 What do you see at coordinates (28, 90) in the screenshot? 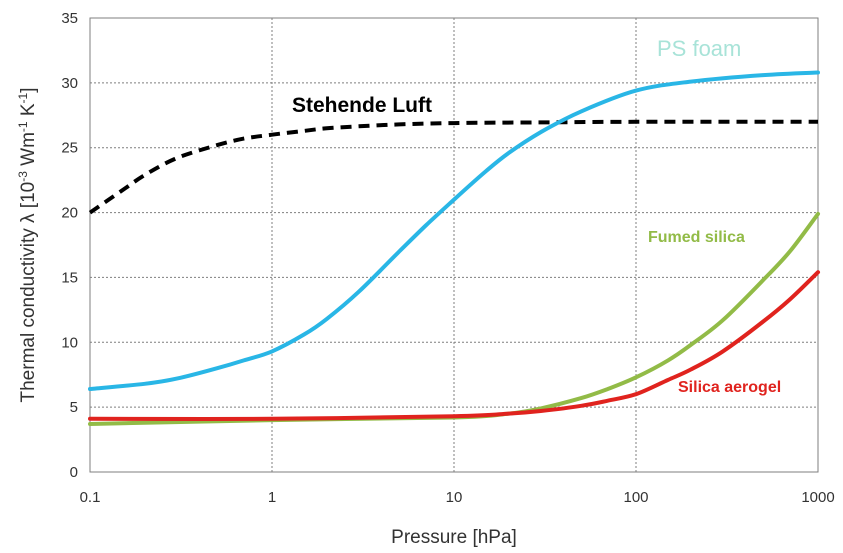
I see `y-axis-title-part-4: ]` at bounding box center [28, 90].